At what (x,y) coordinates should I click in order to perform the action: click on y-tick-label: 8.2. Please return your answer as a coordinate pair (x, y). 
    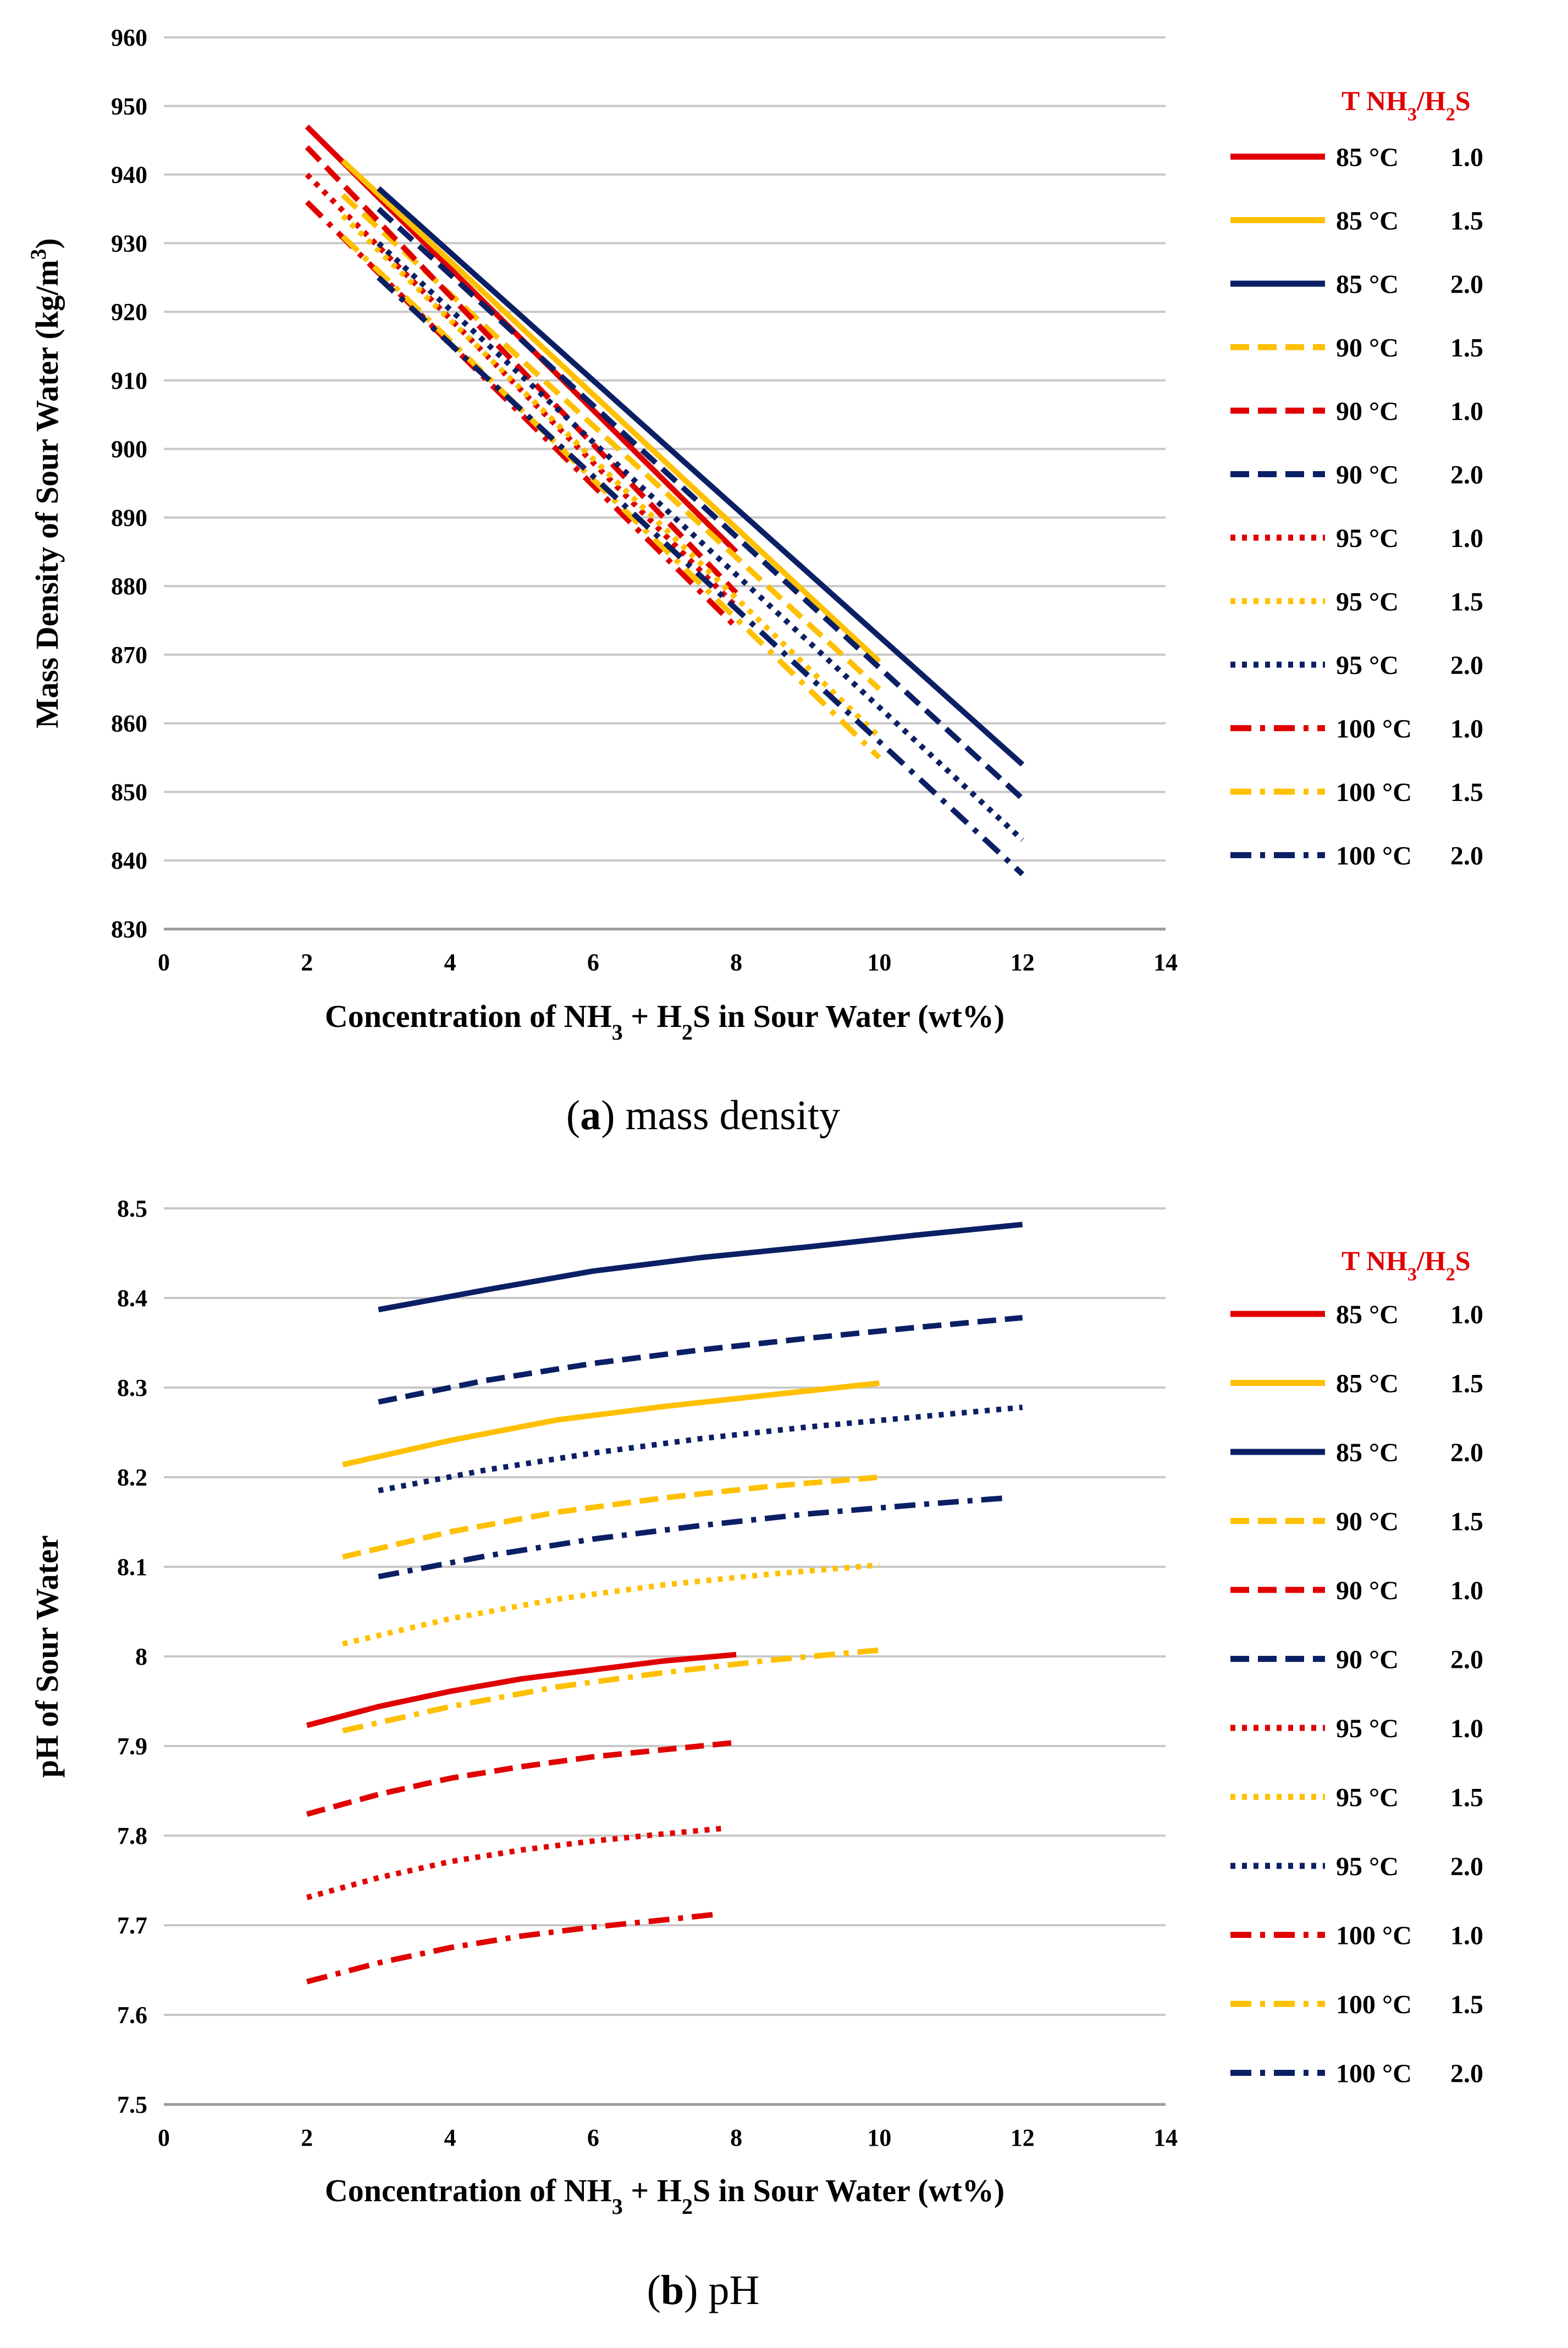
    Looking at the image, I should click on (132, 1477).